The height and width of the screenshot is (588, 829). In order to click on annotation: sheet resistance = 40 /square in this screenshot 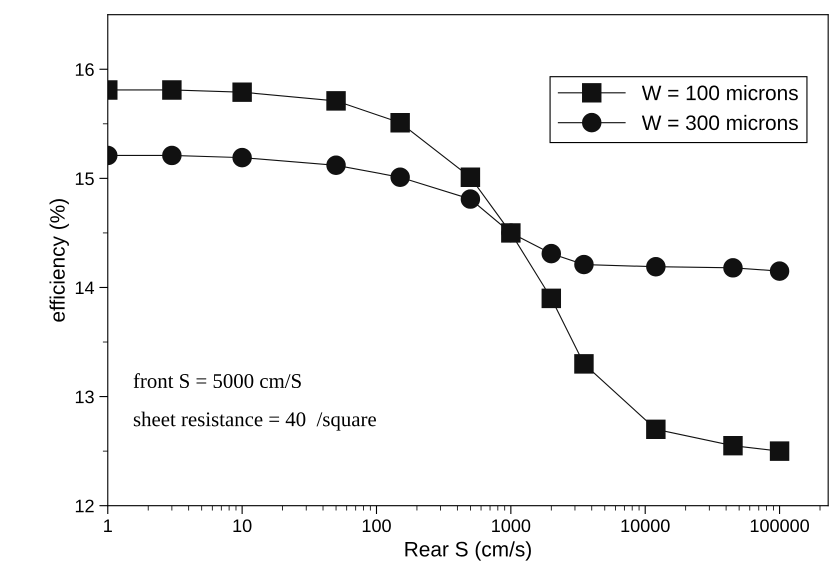, I will do `click(255, 421)`.